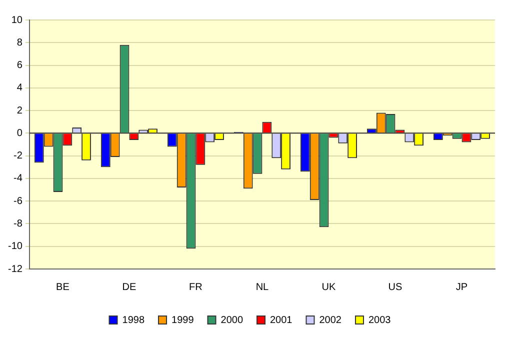 The image size is (515, 340). What do you see at coordinates (232, 320) in the screenshot?
I see `legend-label: 2000` at bounding box center [232, 320].